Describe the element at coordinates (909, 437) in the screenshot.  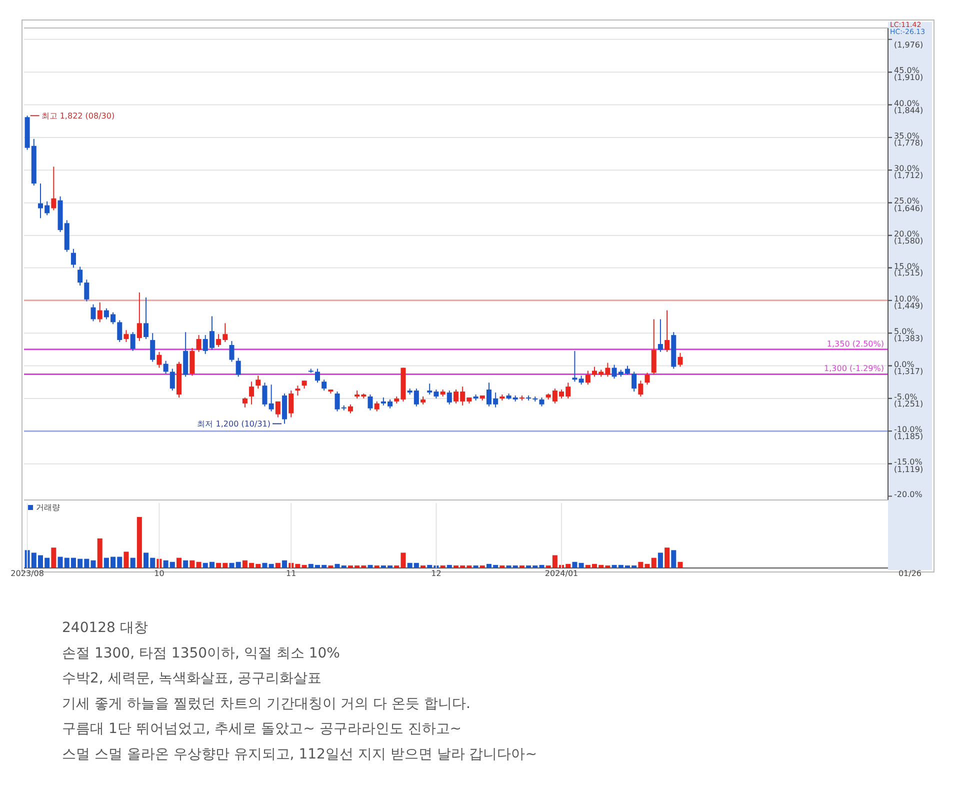
I see `y-tick-label: (1,185)` at that location.